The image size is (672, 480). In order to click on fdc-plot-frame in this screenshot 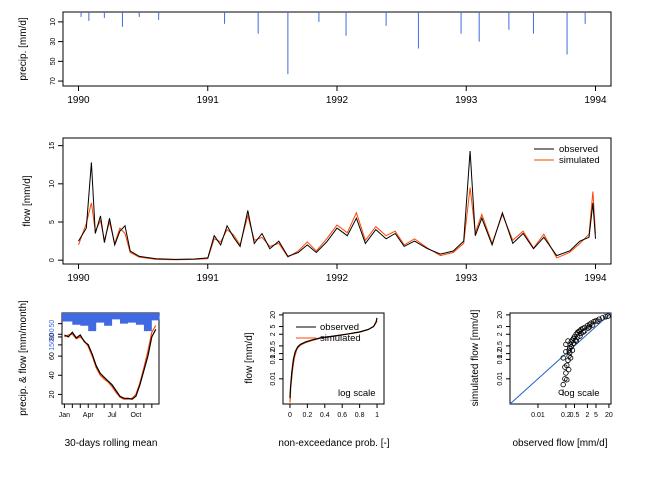, I will do `click(333, 358)`.